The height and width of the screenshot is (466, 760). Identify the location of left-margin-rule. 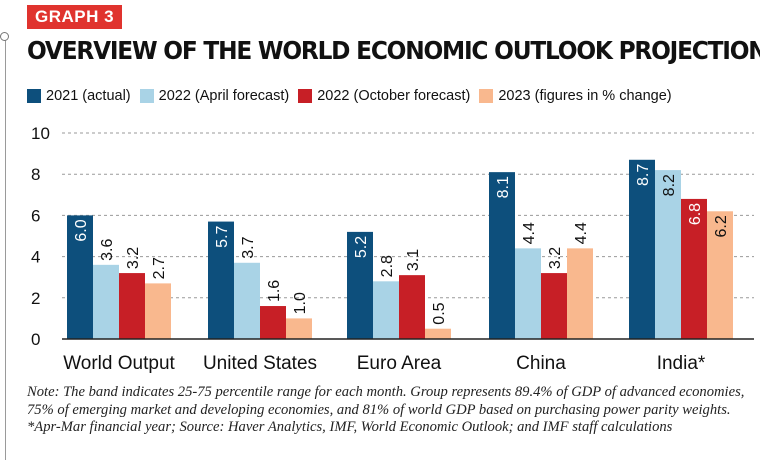
(5, 248).